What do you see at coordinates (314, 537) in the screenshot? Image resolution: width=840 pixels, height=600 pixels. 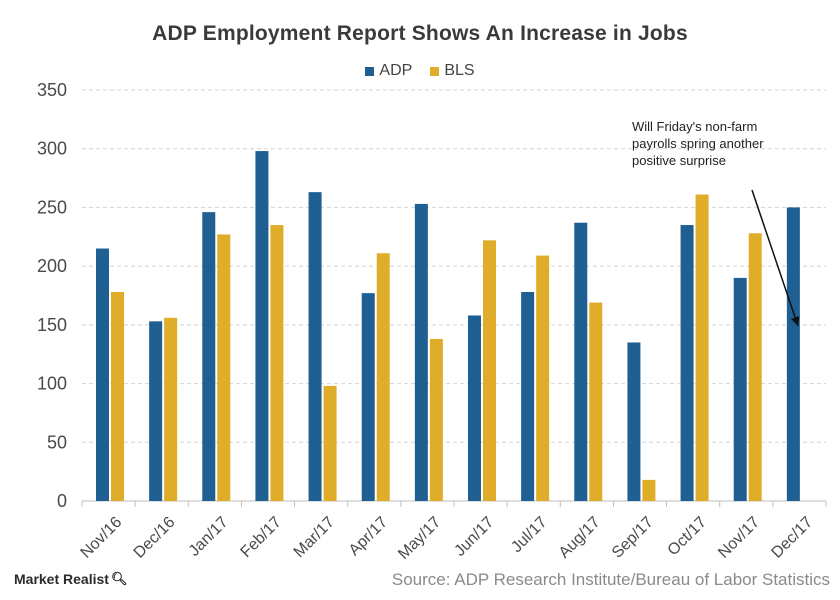 I see `x-tick-label: Mar/17` at bounding box center [314, 537].